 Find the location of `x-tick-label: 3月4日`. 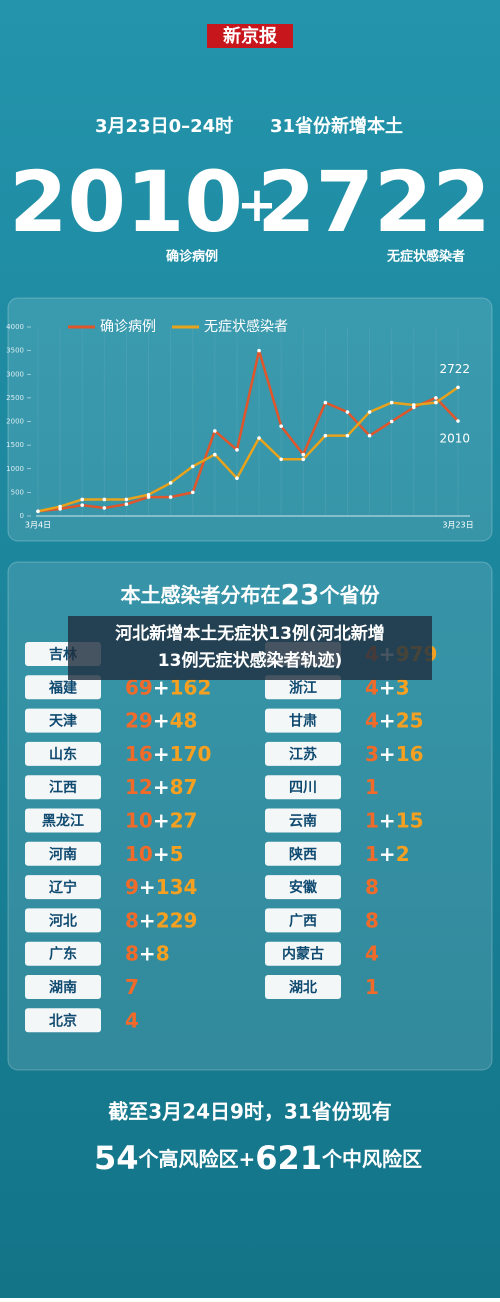

x-tick-label: 3月4日 is located at coordinates (38, 525).